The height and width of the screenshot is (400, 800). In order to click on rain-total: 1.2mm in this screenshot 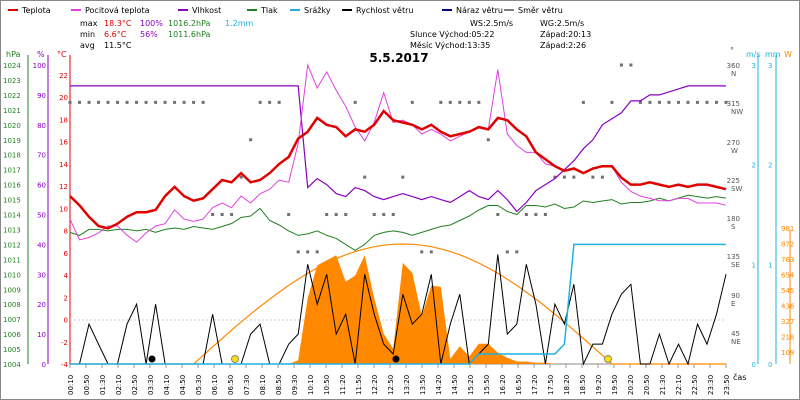, I will do `click(239, 23)`.